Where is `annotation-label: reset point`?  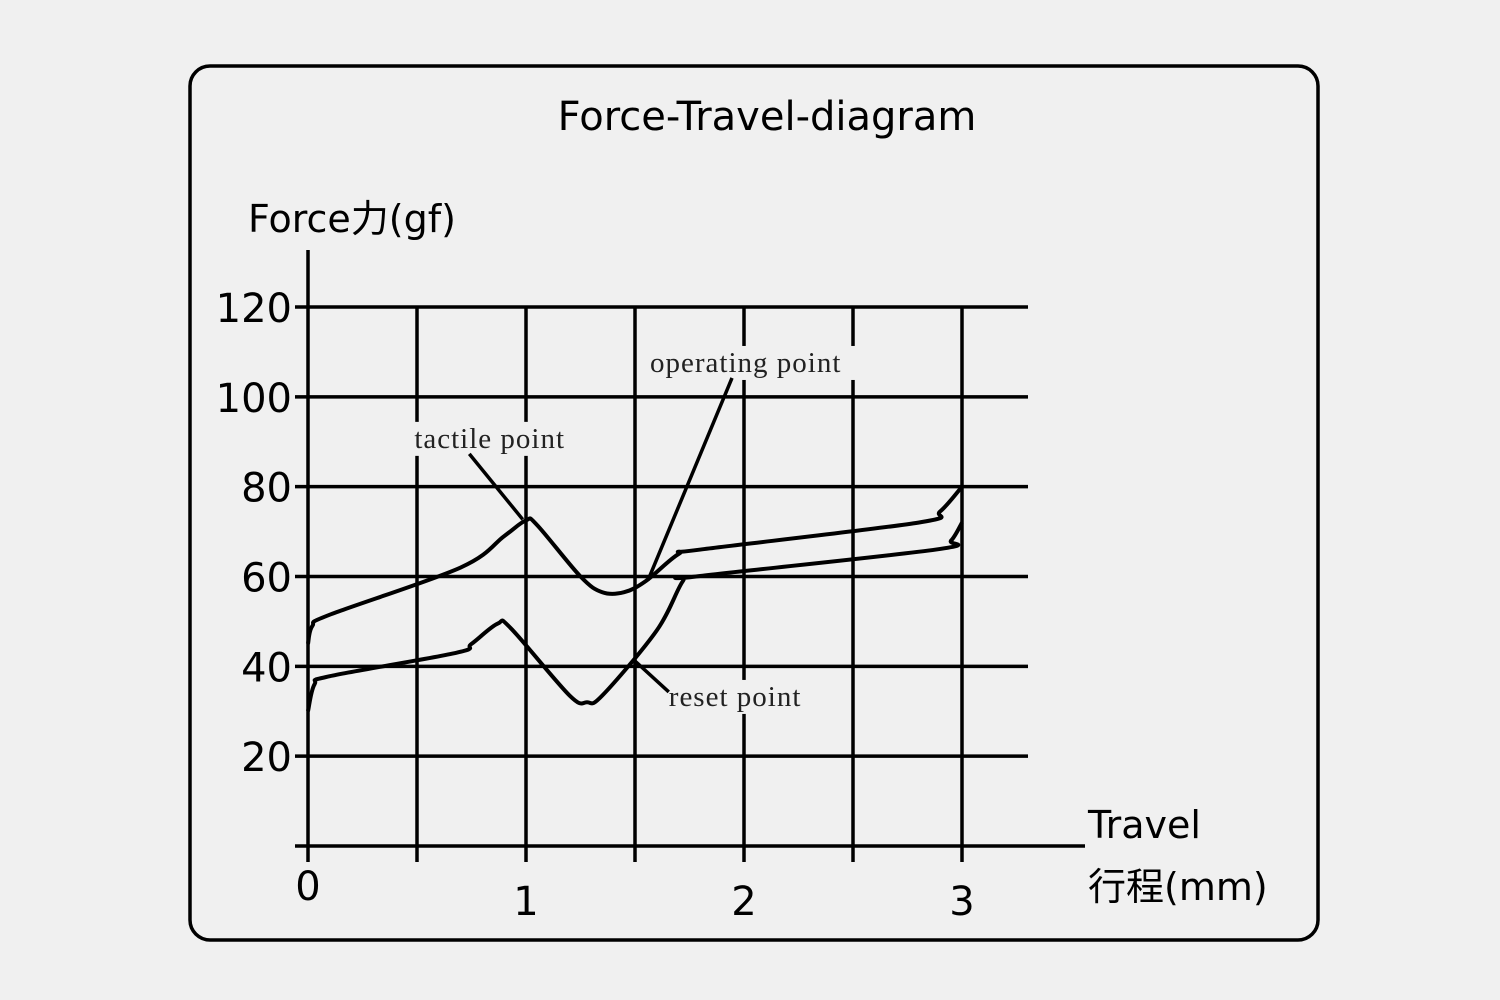 annotation-label: reset point is located at coordinates (735, 697).